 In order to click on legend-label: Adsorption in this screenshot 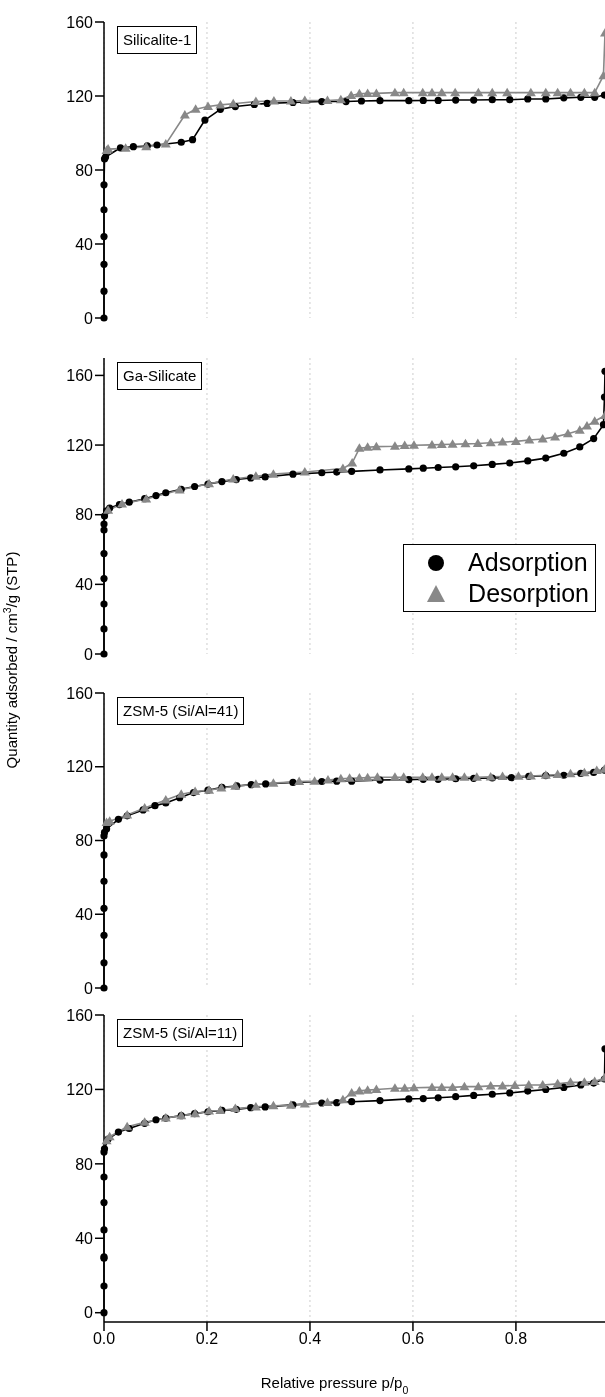, I will do `click(528, 563)`.